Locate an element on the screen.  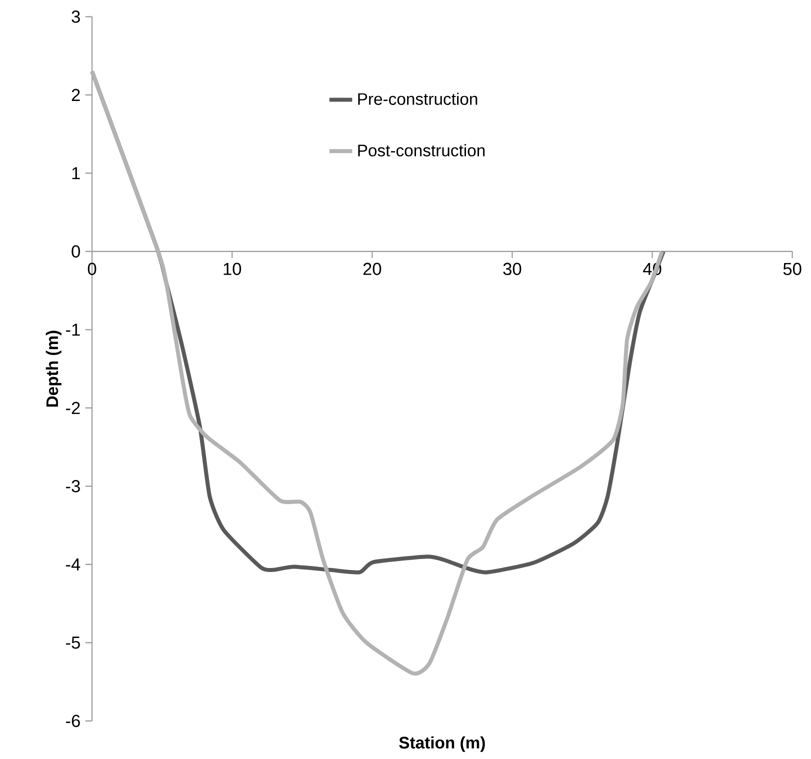
y-tick-label: 3 is located at coordinates (76, 16).